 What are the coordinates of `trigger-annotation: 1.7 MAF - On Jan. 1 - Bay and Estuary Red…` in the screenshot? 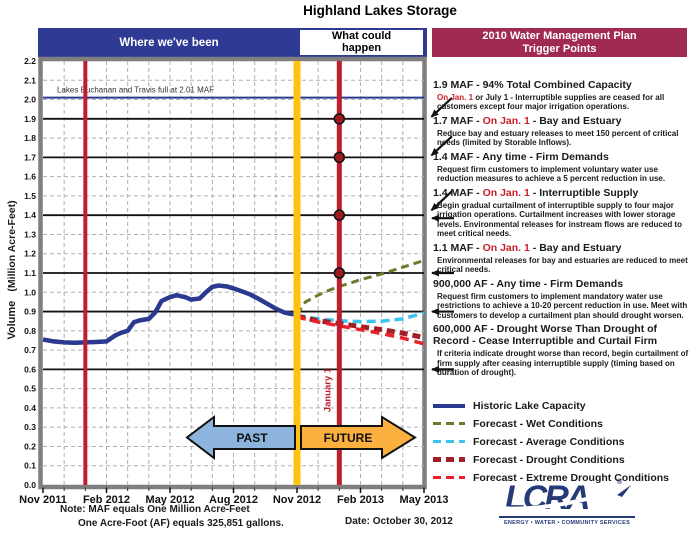 It's located at (561, 131).